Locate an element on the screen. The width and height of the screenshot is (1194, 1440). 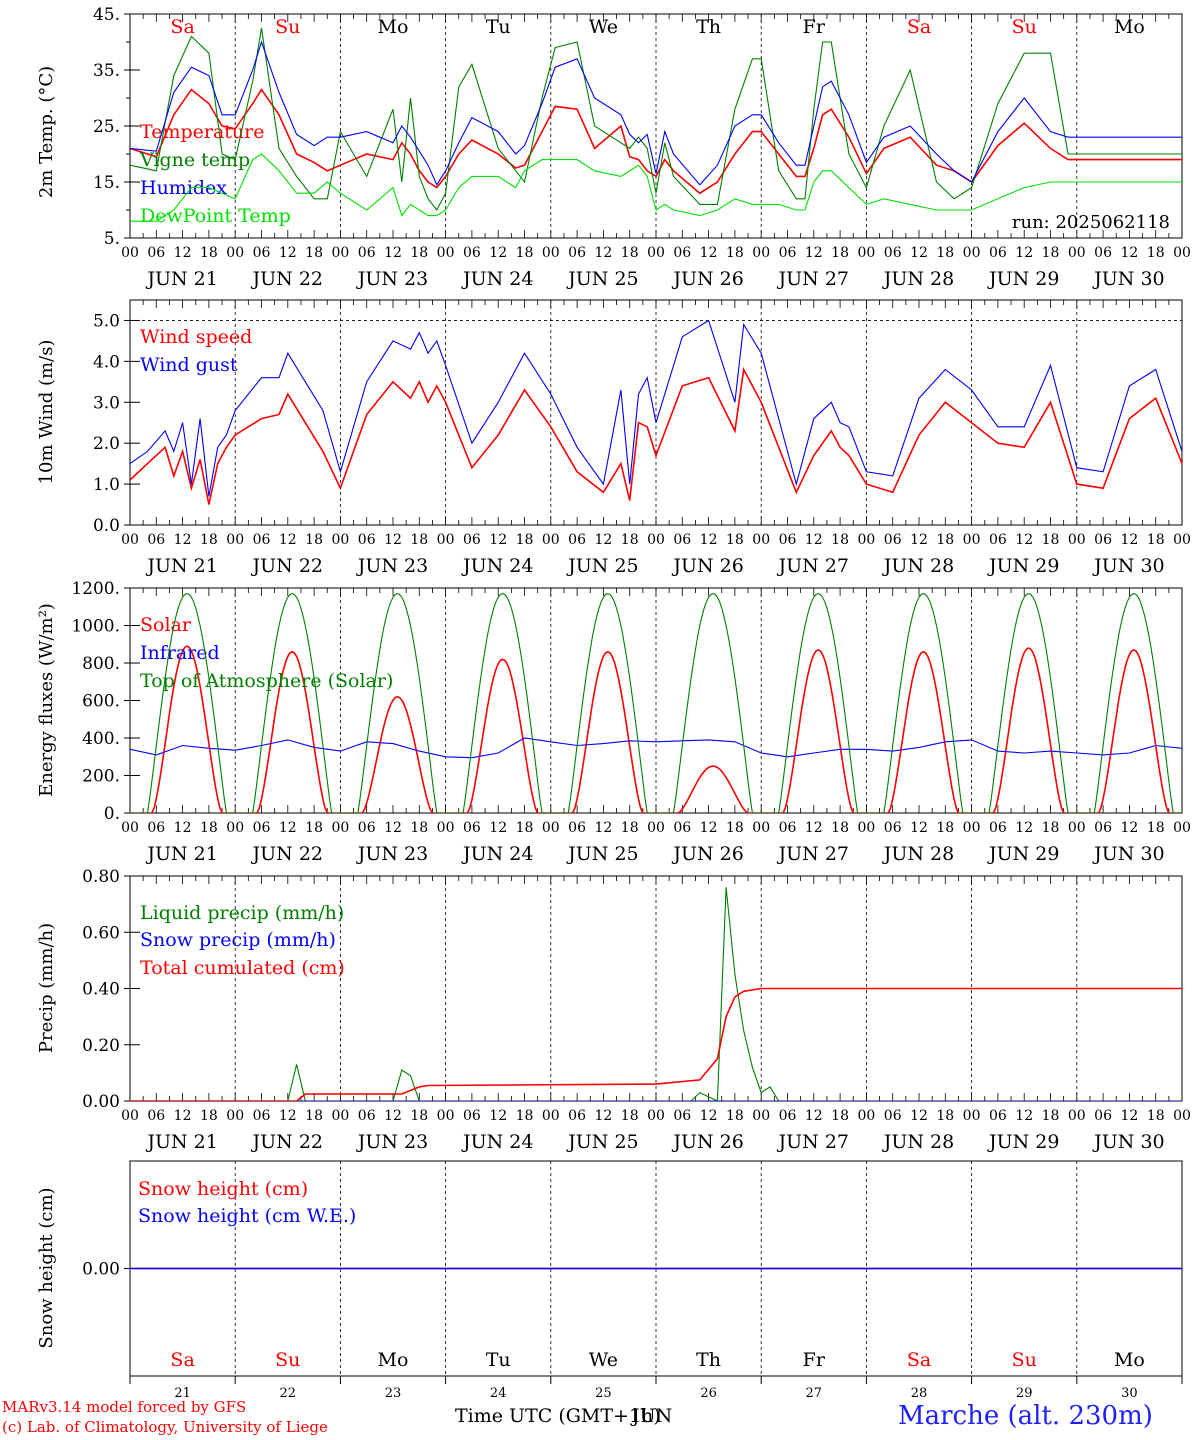
day-number-label: 21 is located at coordinates (182, 1393).